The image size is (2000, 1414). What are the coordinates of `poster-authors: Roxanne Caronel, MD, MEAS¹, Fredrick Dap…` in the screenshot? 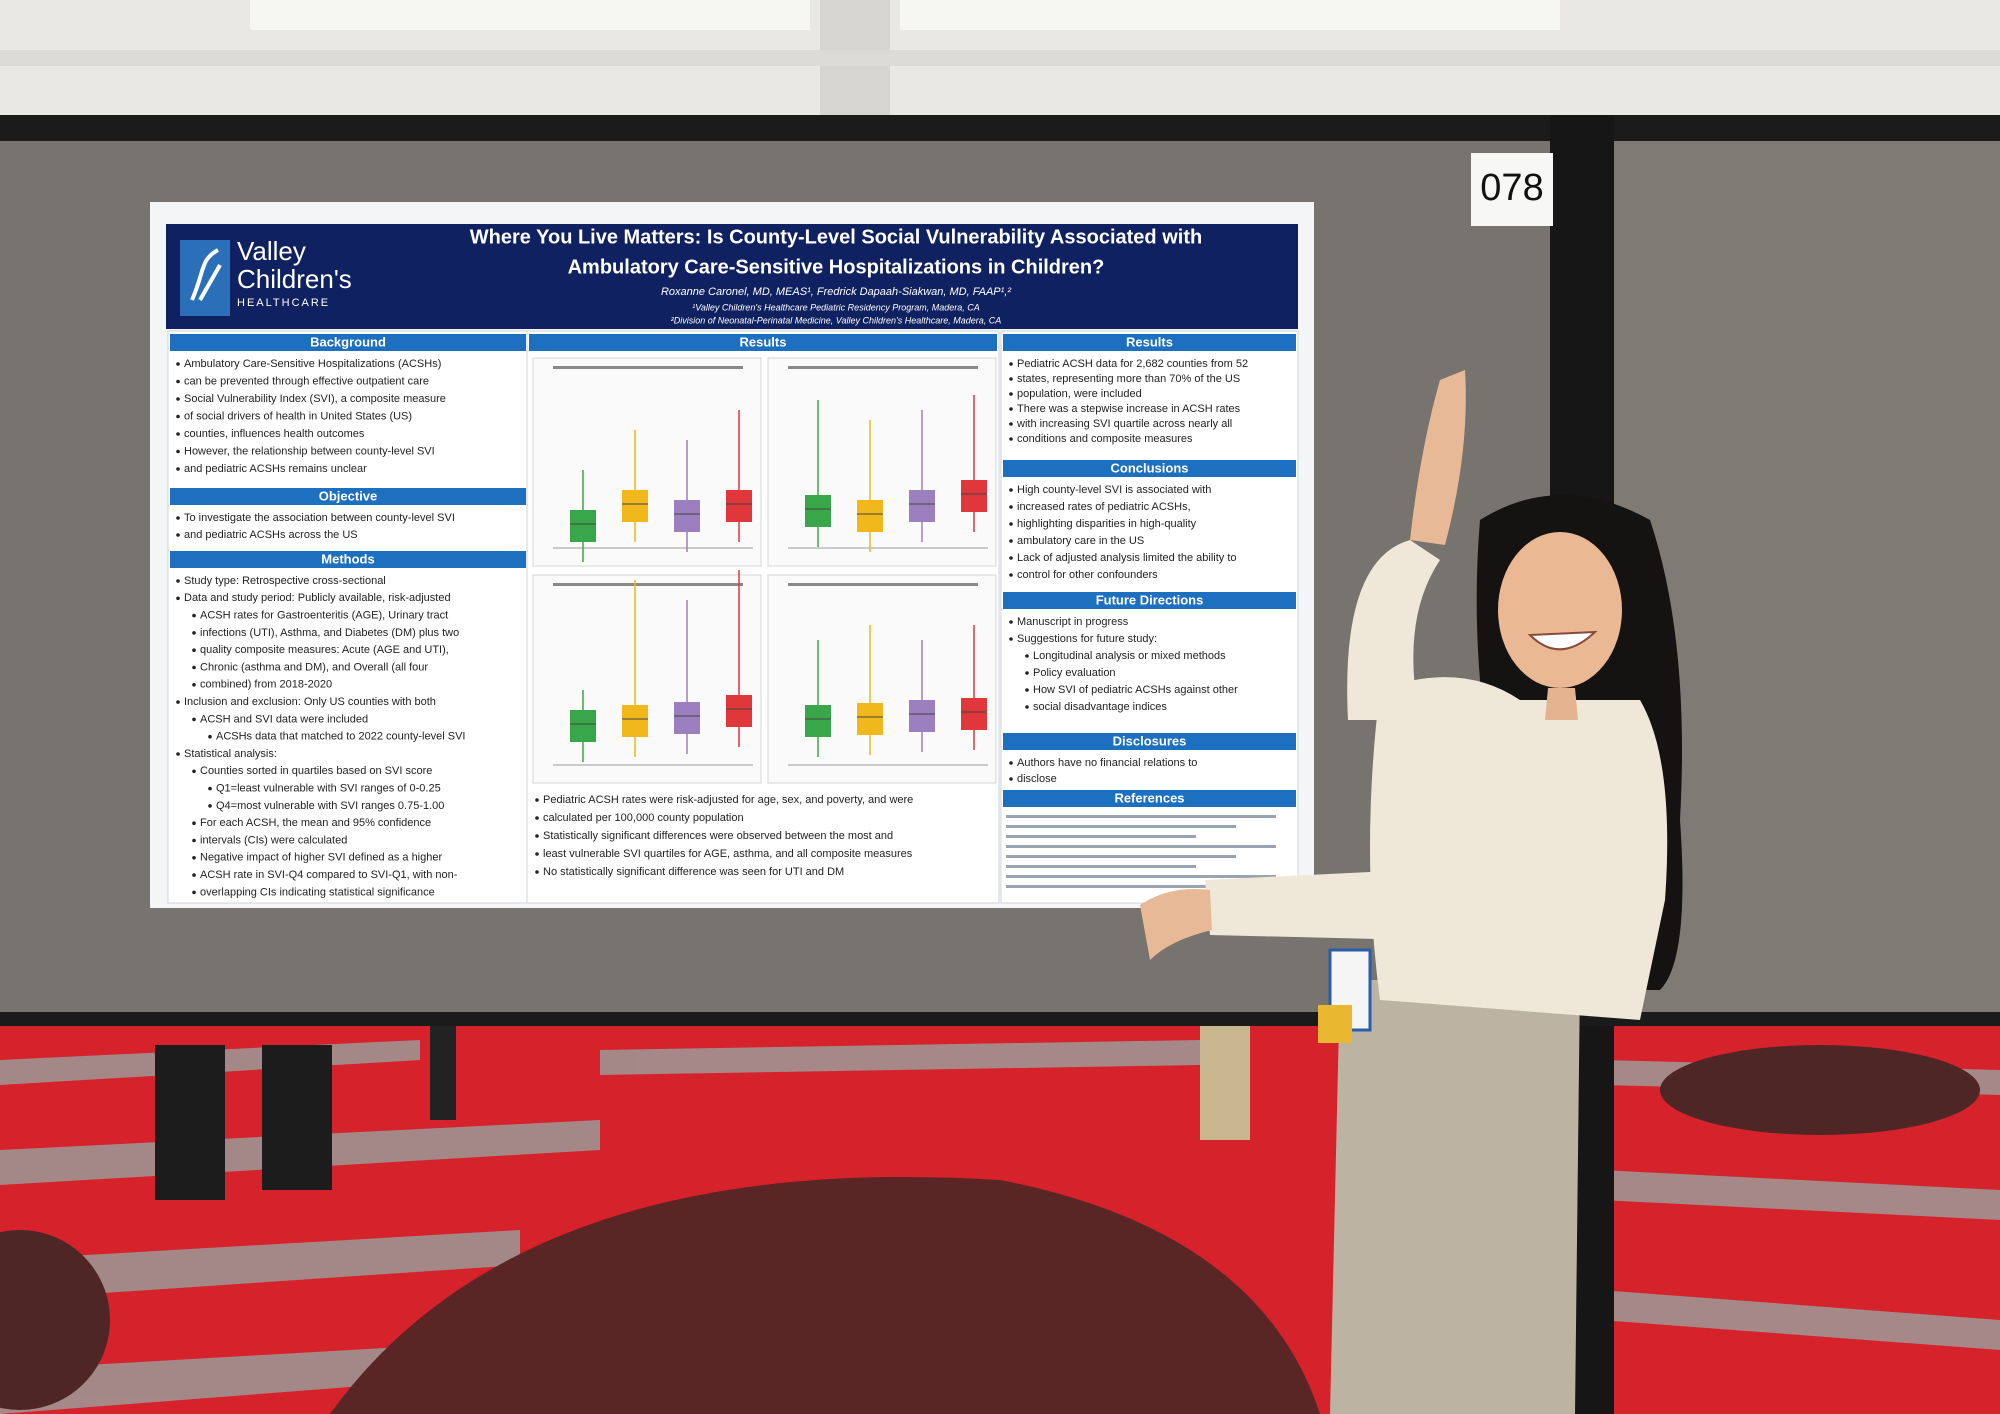 It's located at (836, 292).